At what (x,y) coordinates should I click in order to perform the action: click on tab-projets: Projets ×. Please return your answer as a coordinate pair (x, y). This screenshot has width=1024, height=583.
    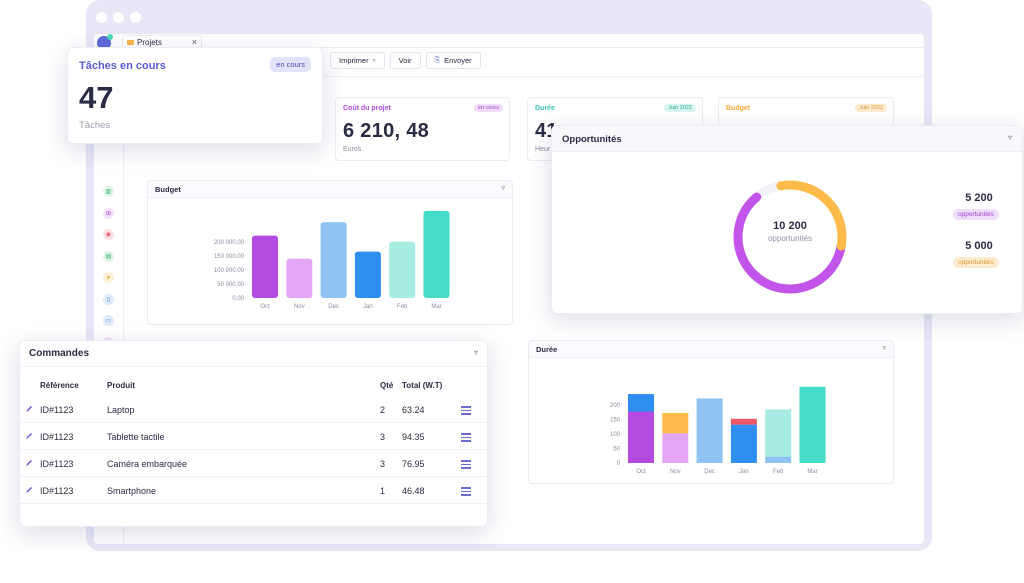
    Looking at the image, I should click on (162, 41).